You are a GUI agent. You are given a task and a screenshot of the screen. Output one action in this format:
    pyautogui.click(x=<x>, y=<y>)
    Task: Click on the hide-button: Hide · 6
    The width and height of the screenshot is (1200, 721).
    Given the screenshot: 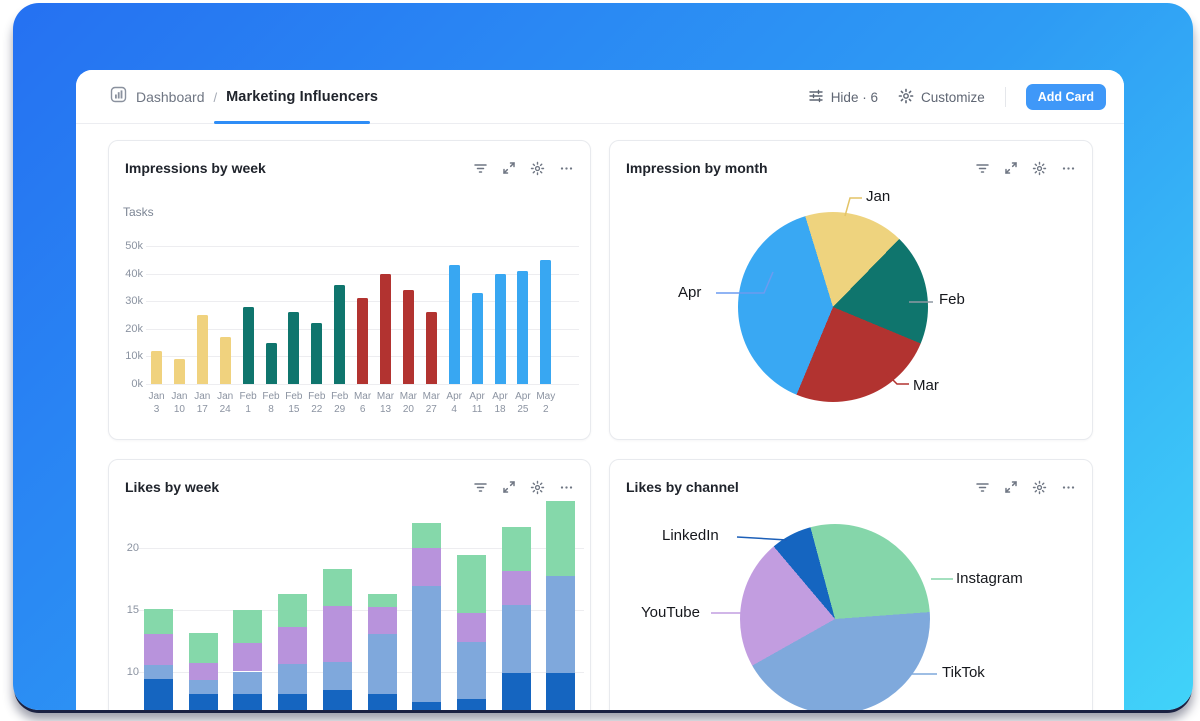 What is the action you would take?
    pyautogui.click(x=843, y=97)
    